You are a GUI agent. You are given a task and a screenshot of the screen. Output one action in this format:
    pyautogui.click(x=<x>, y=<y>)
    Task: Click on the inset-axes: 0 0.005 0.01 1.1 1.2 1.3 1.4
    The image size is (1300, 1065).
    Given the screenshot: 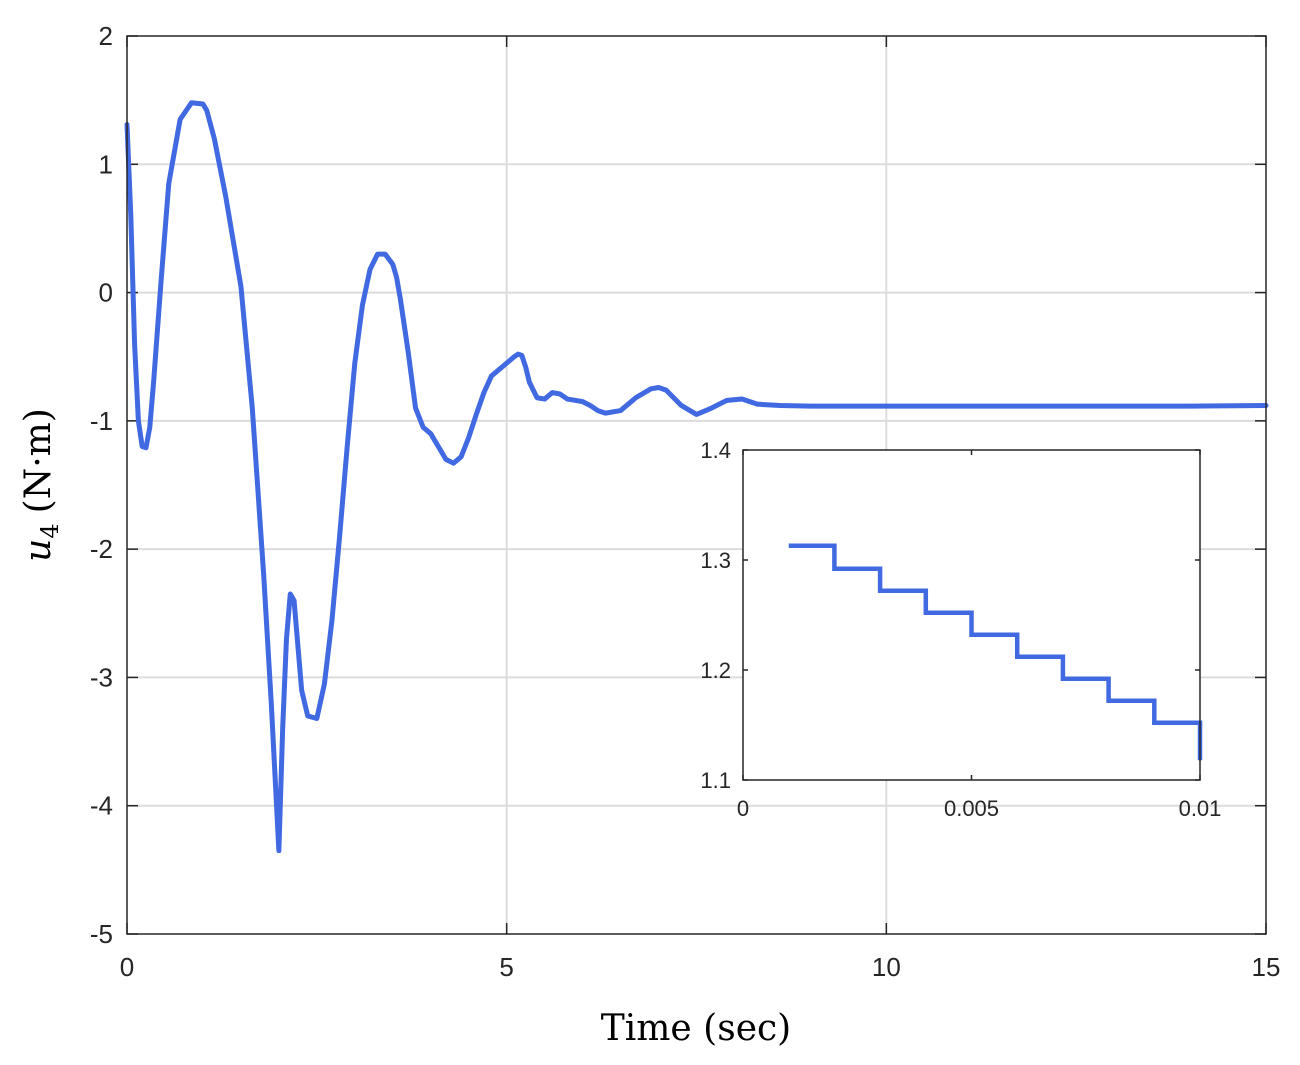 What is the action you would take?
    pyautogui.click(x=960, y=629)
    